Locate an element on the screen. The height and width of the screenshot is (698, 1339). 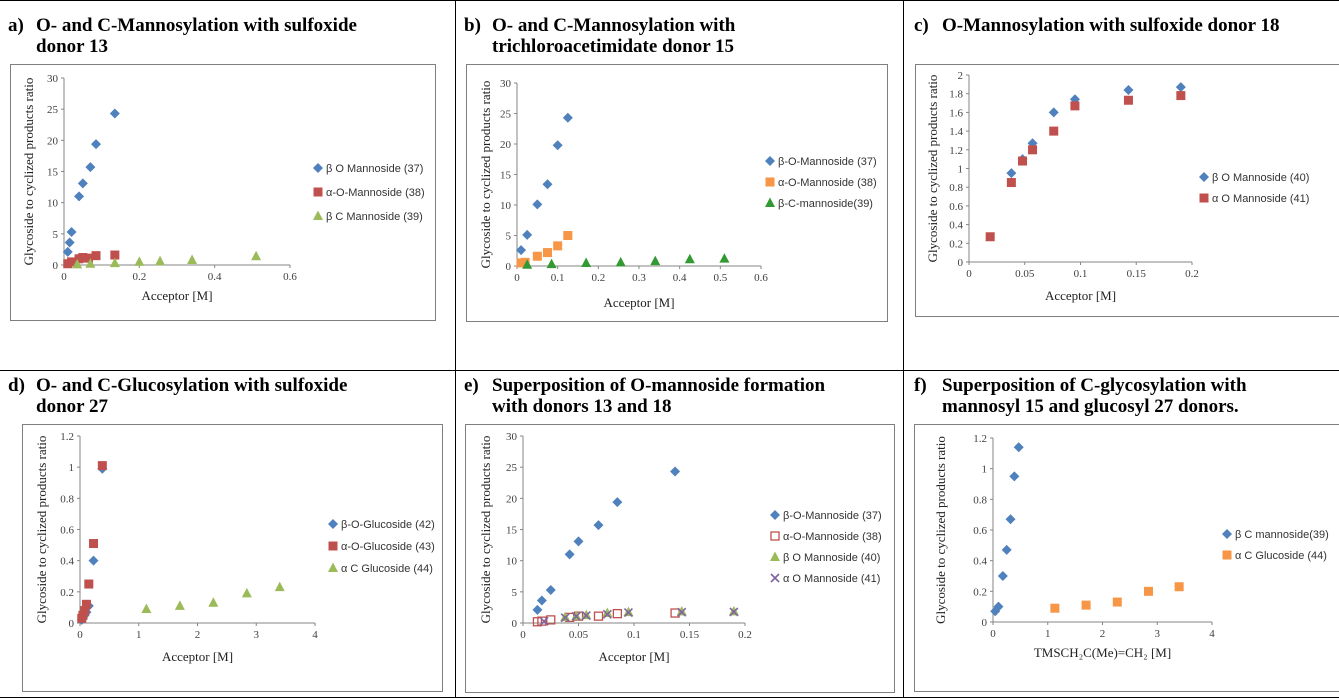
panel-title-line1: Superposition of O-mannoside formation is located at coordinates (659, 385).